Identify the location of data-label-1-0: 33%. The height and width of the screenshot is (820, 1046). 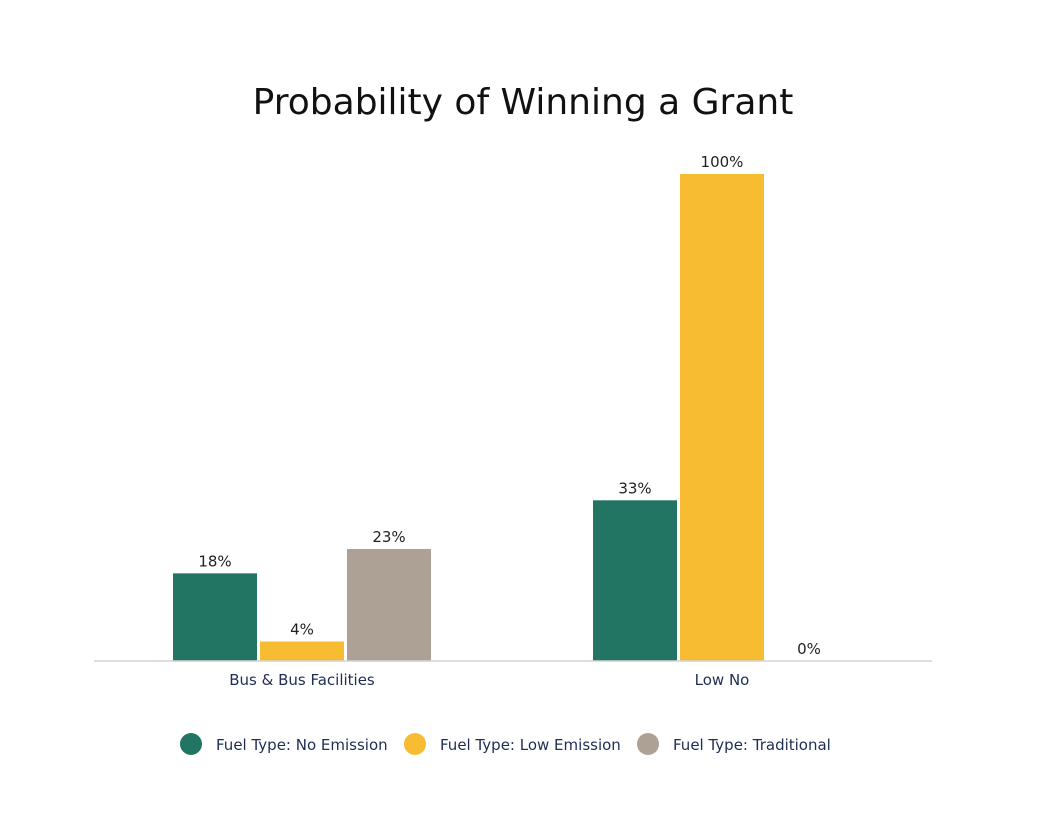
(634, 488).